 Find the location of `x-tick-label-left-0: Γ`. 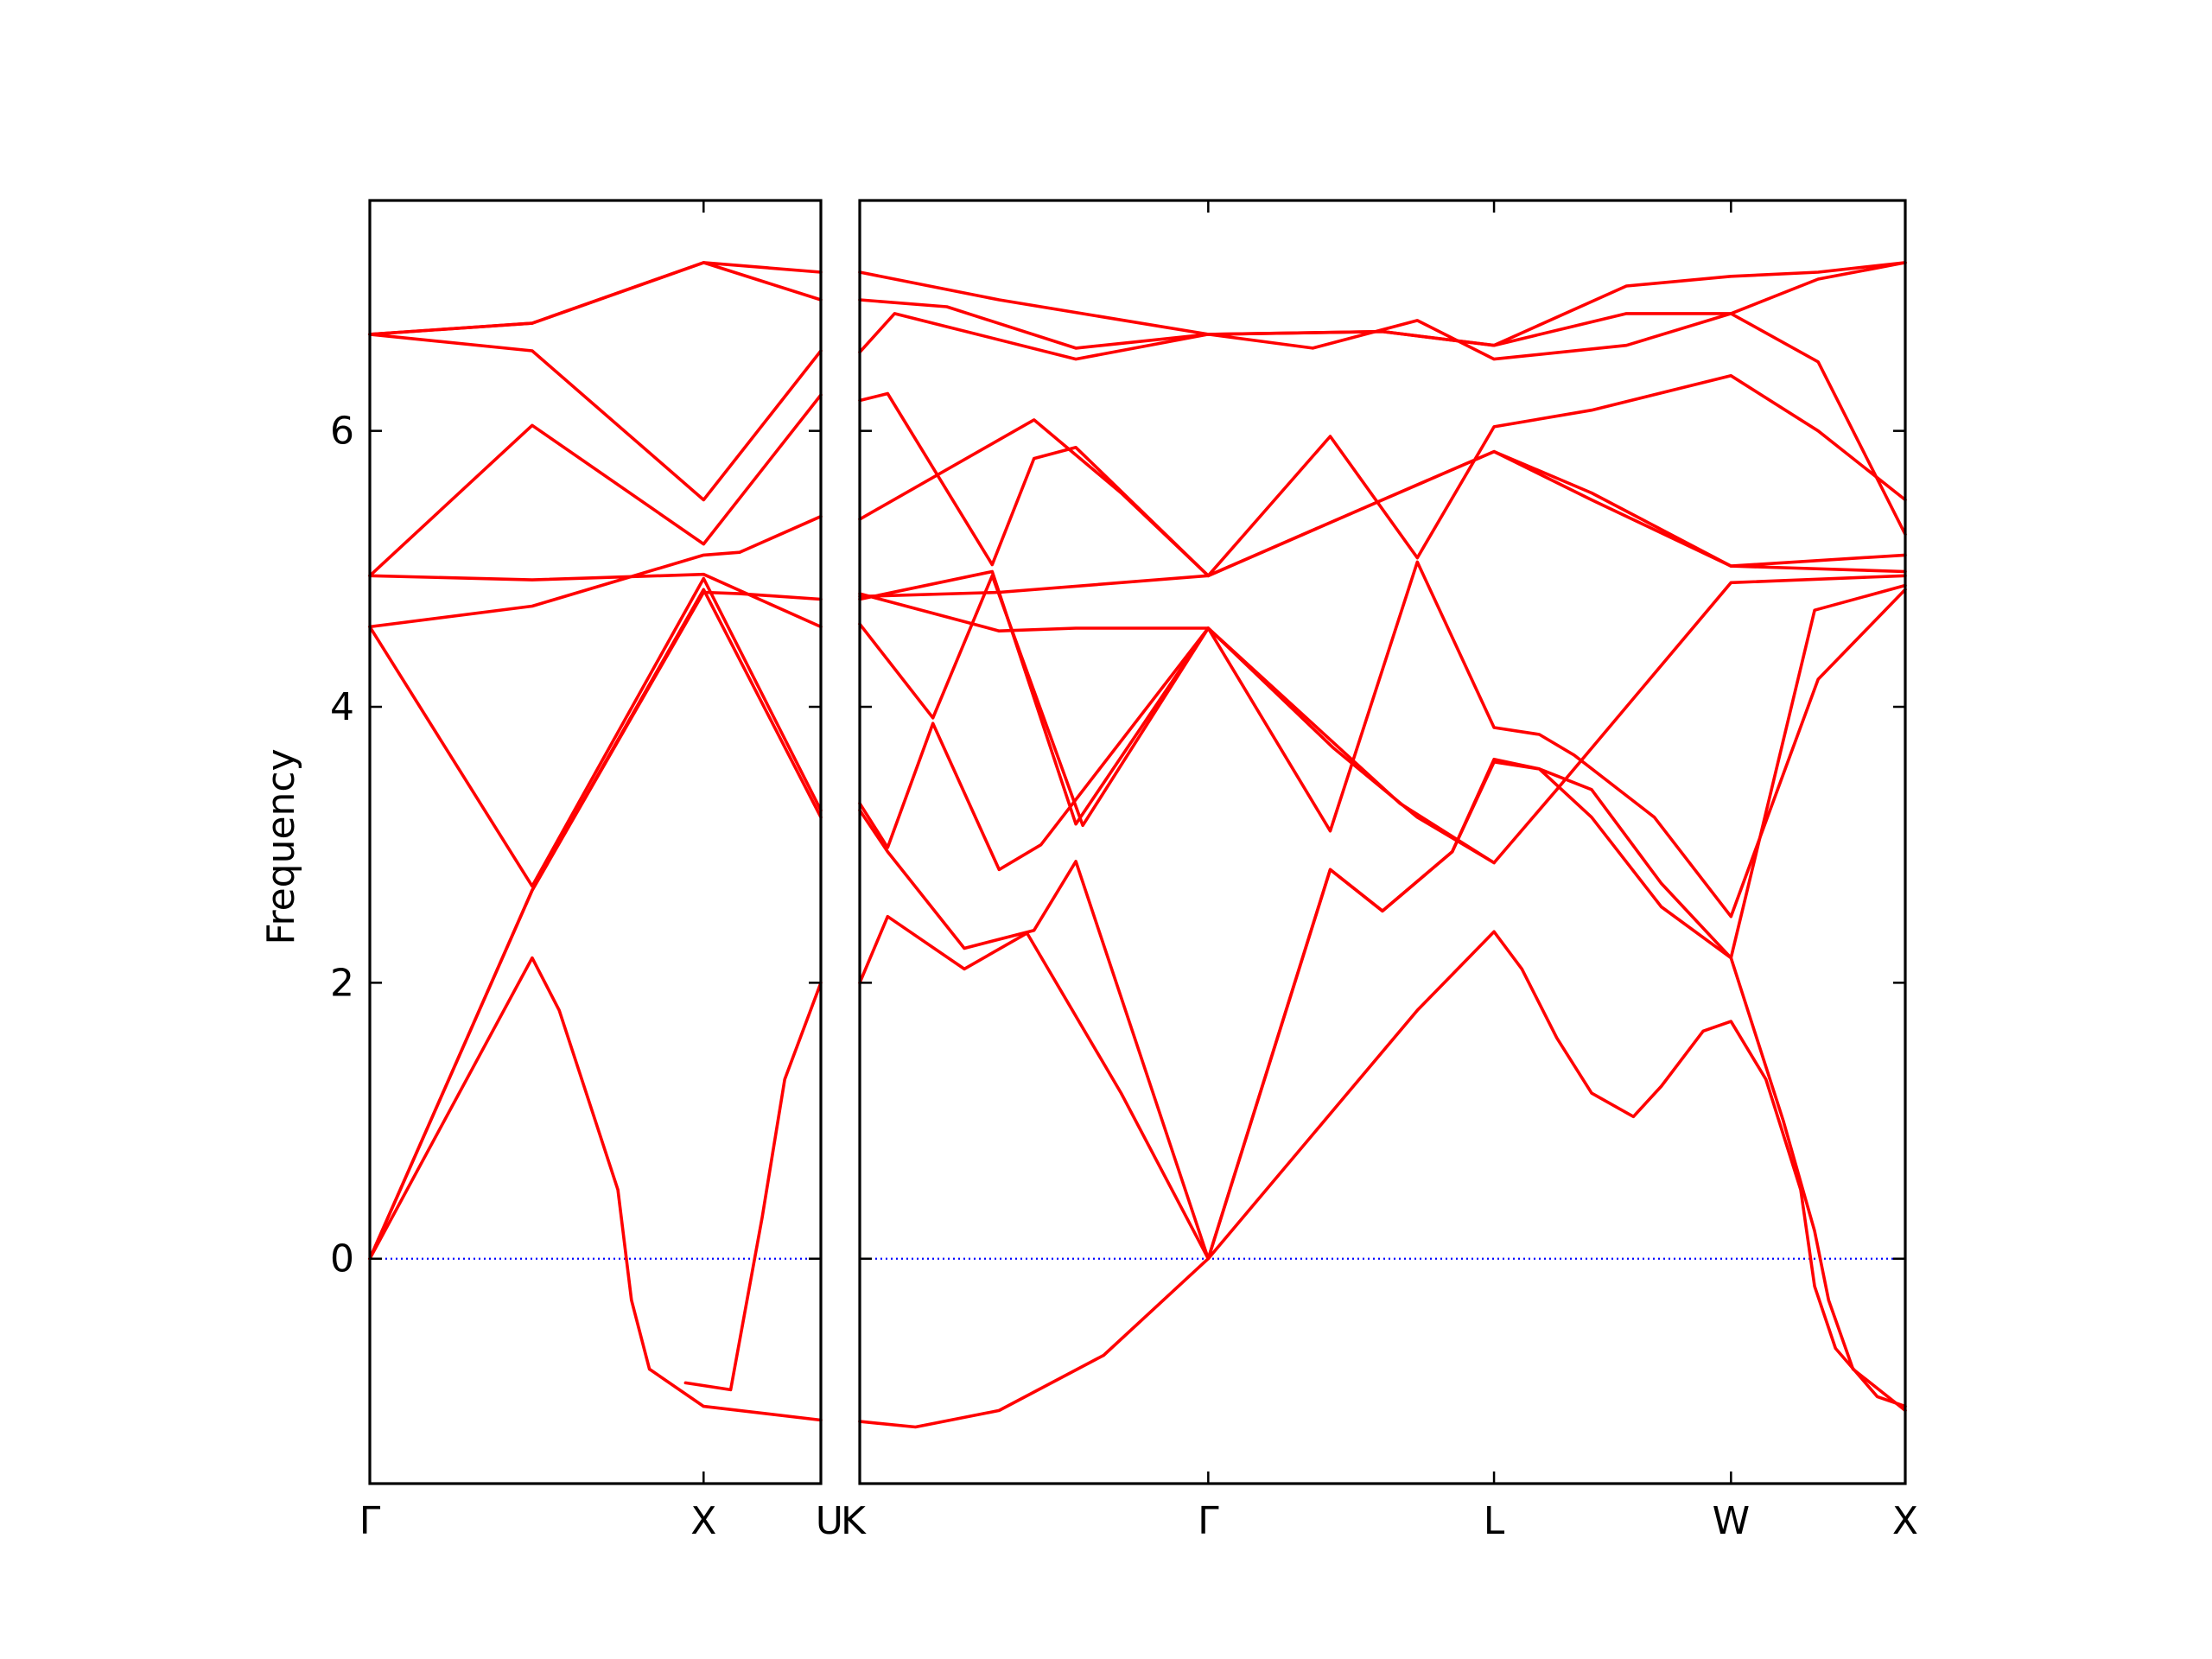

x-tick-label-left-0: Γ is located at coordinates (370, 1521).